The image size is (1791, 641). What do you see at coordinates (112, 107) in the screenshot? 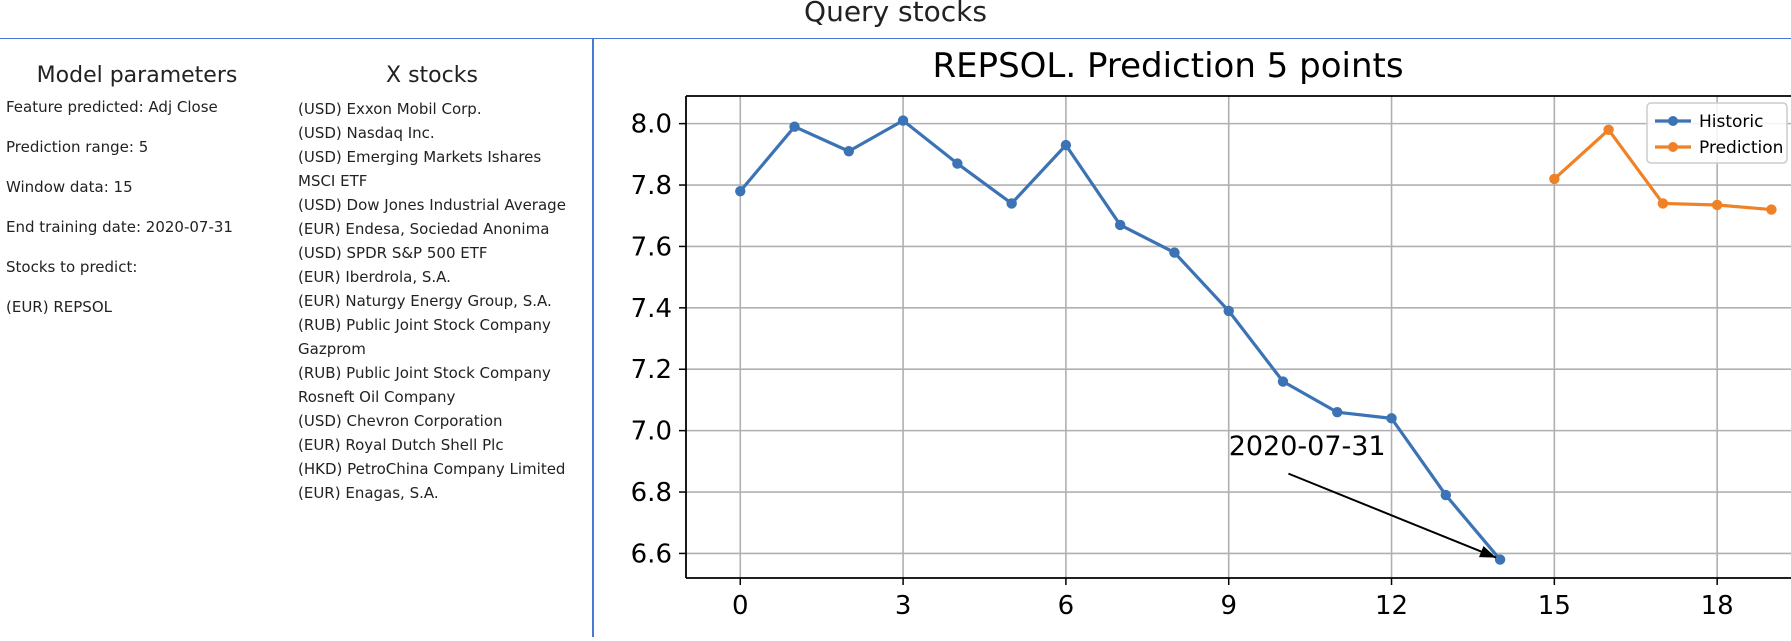
I see `param-line-feature: Feature predicted: Adj Close` at bounding box center [112, 107].